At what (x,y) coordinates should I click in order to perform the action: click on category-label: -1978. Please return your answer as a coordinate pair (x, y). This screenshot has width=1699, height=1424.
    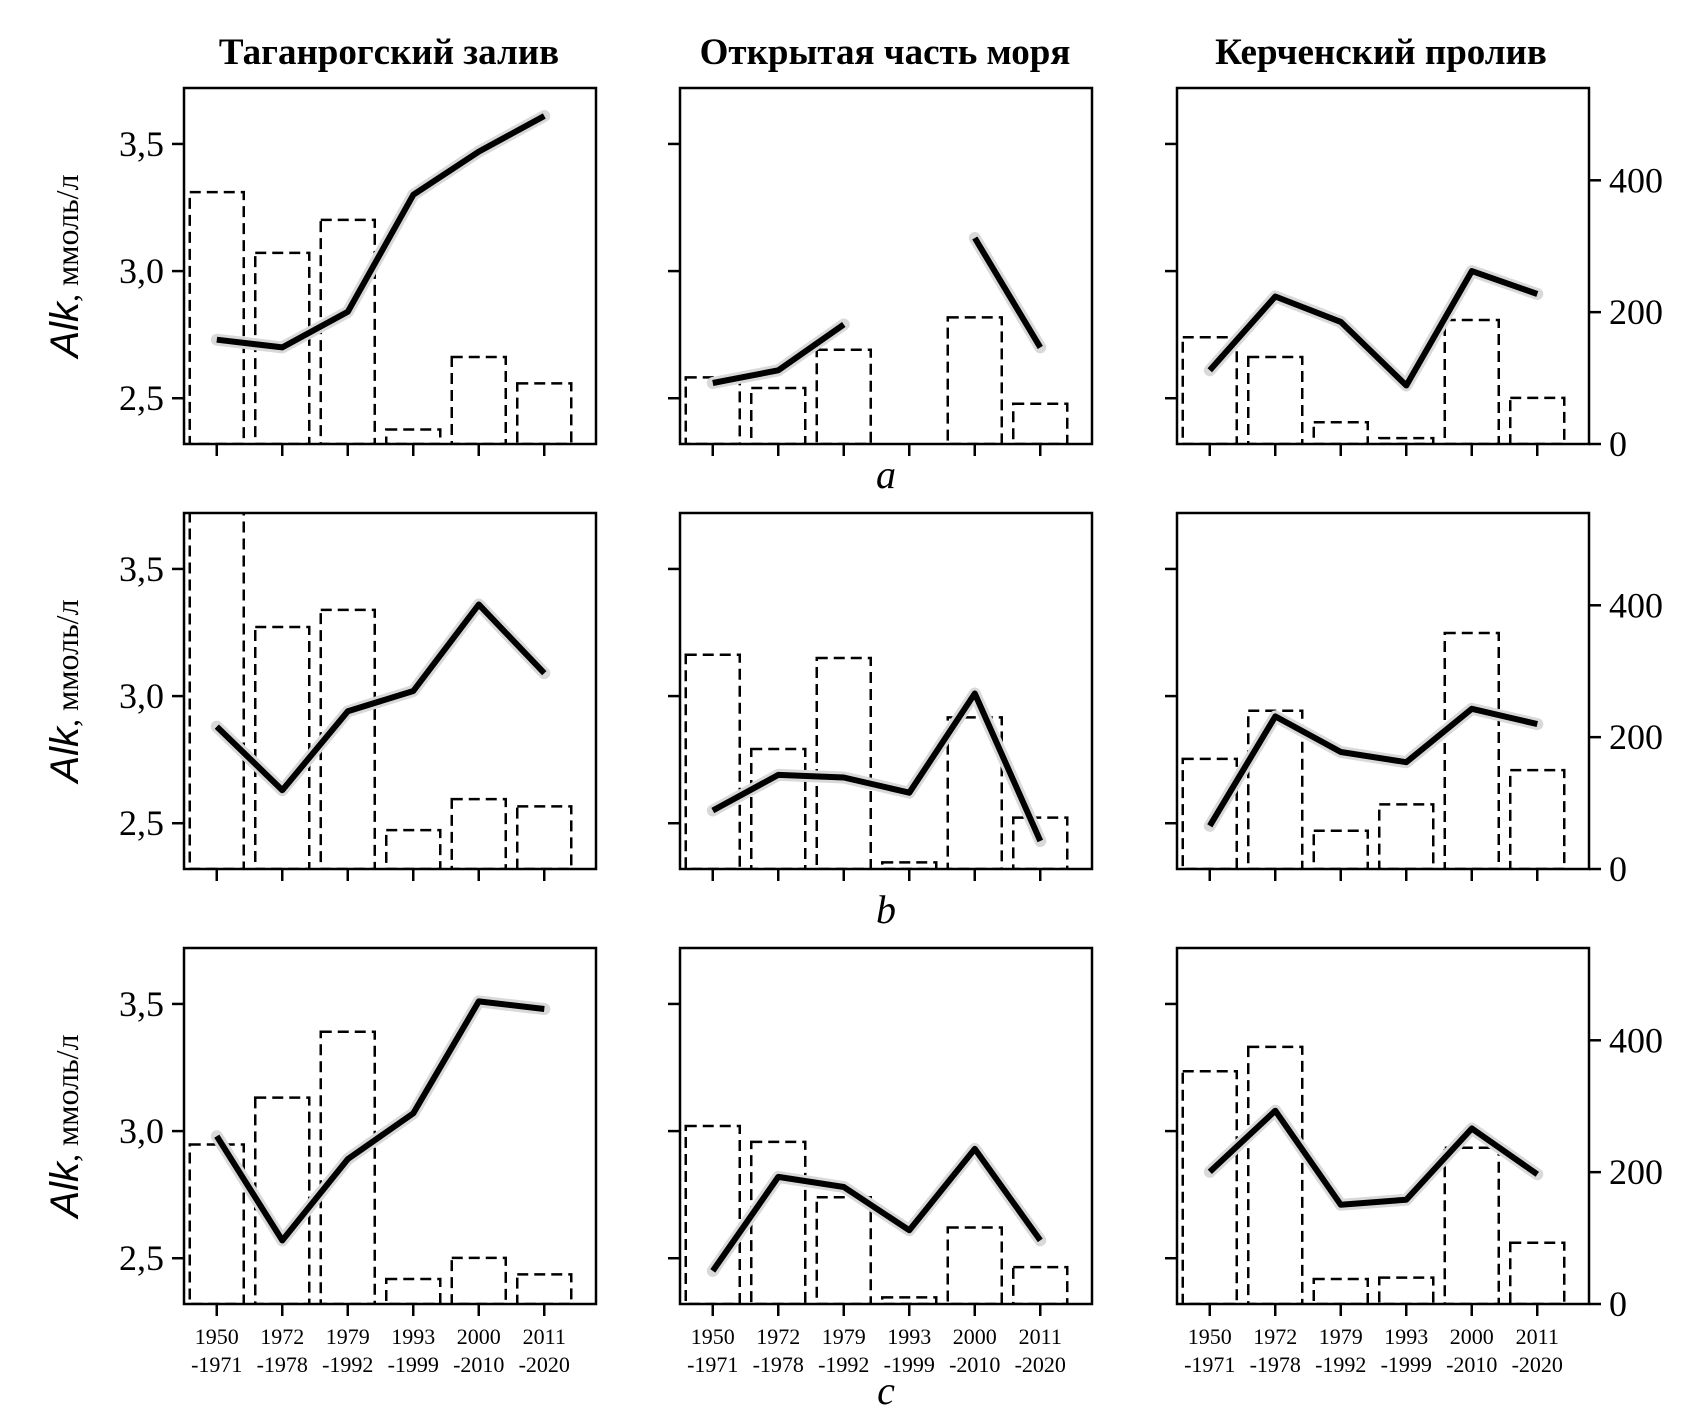
    Looking at the image, I should click on (778, 1364).